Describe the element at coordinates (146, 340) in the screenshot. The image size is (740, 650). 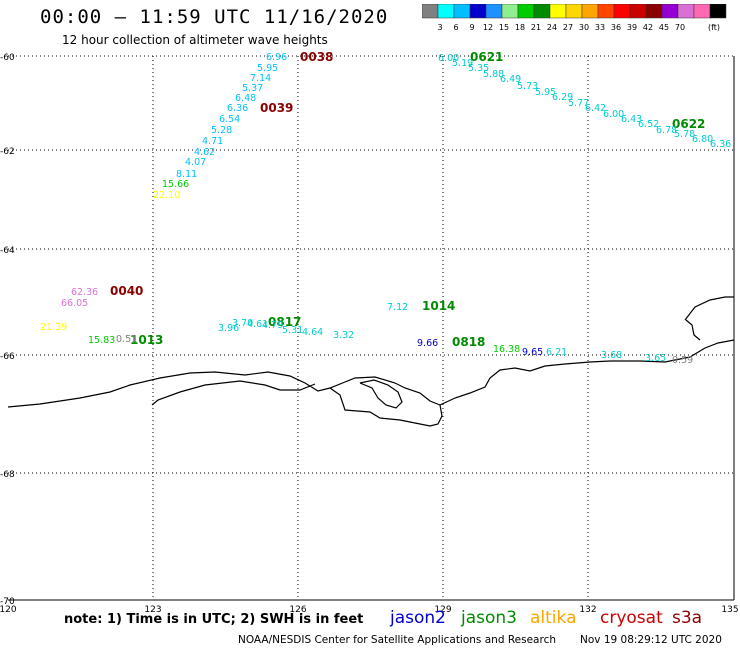
I see `pass-time-label: 1013` at that location.